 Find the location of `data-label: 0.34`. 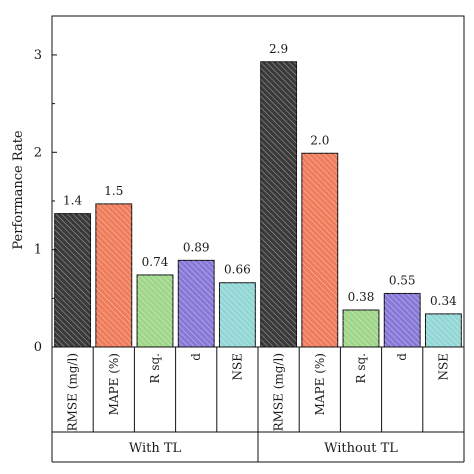

data-label: 0.34 is located at coordinates (443, 301).